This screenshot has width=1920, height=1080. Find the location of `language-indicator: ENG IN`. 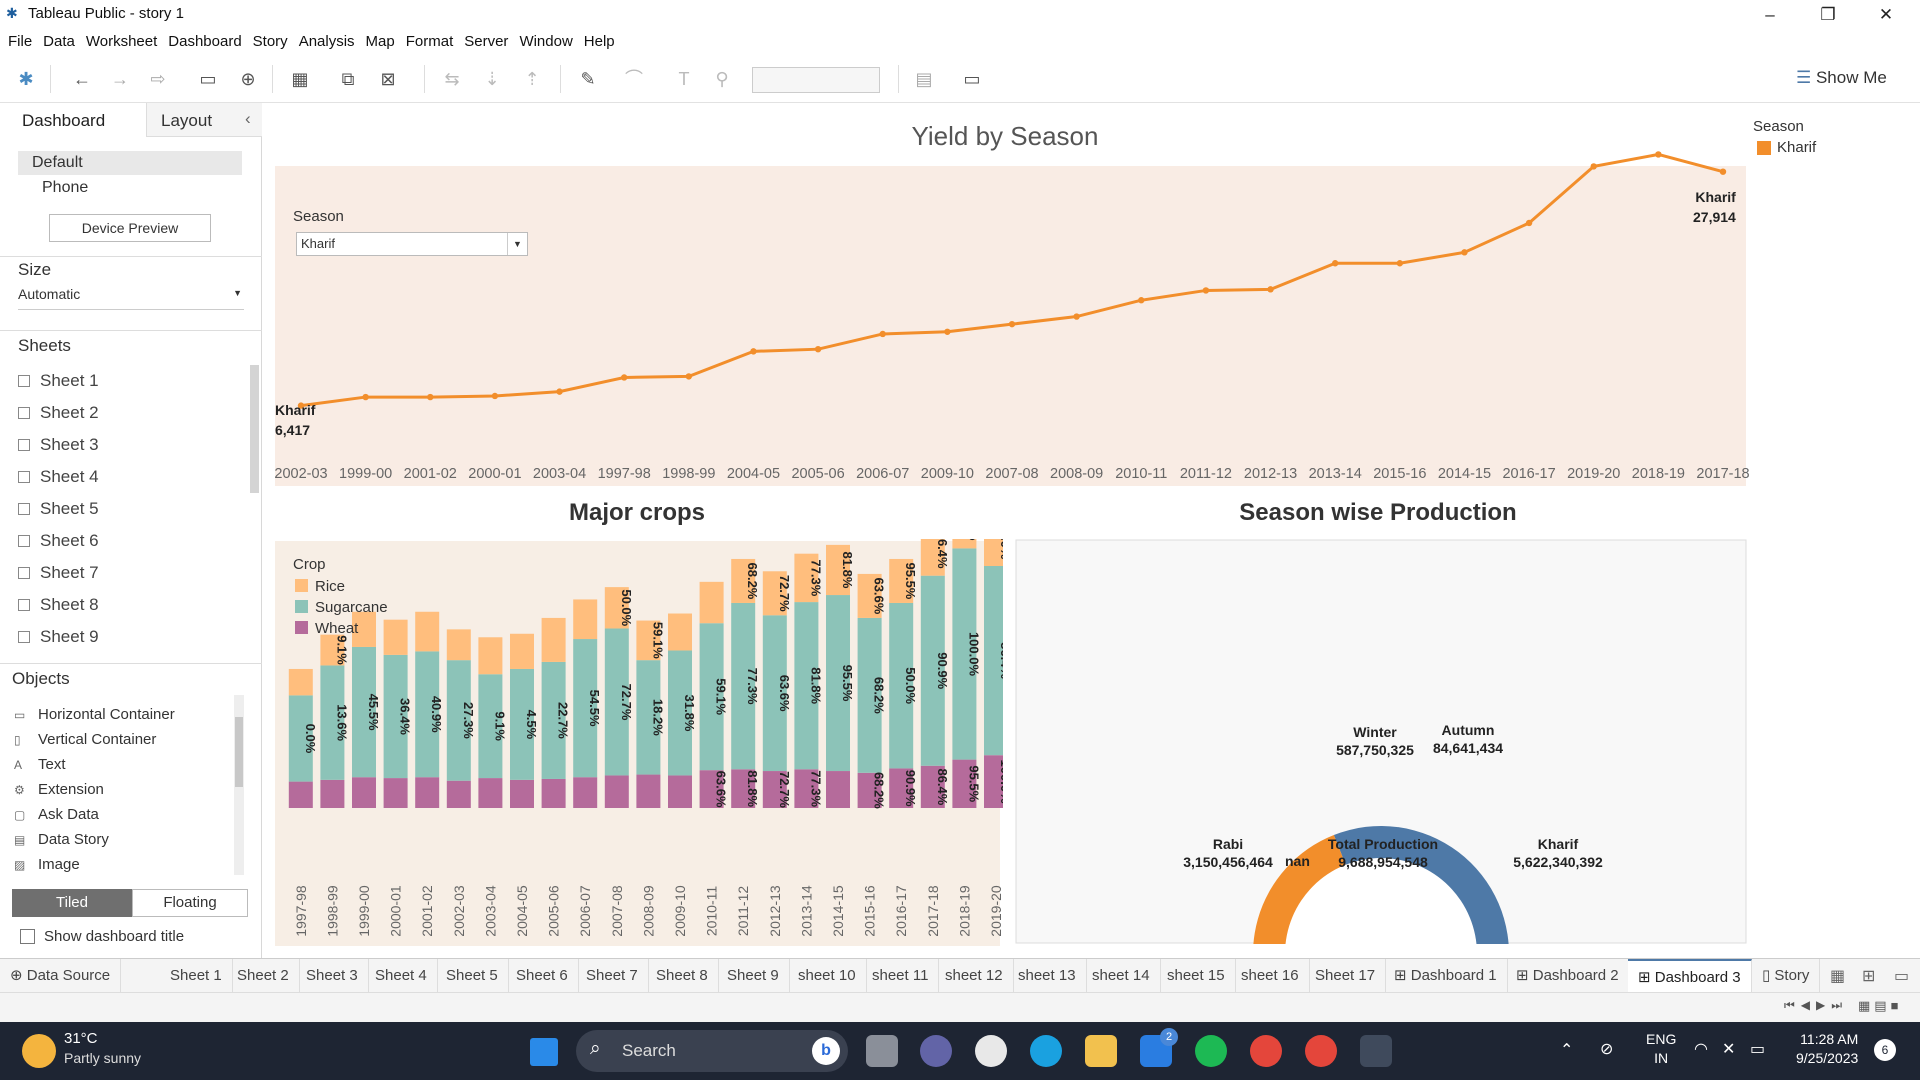

language-indicator: ENG IN is located at coordinates (1661, 1048).